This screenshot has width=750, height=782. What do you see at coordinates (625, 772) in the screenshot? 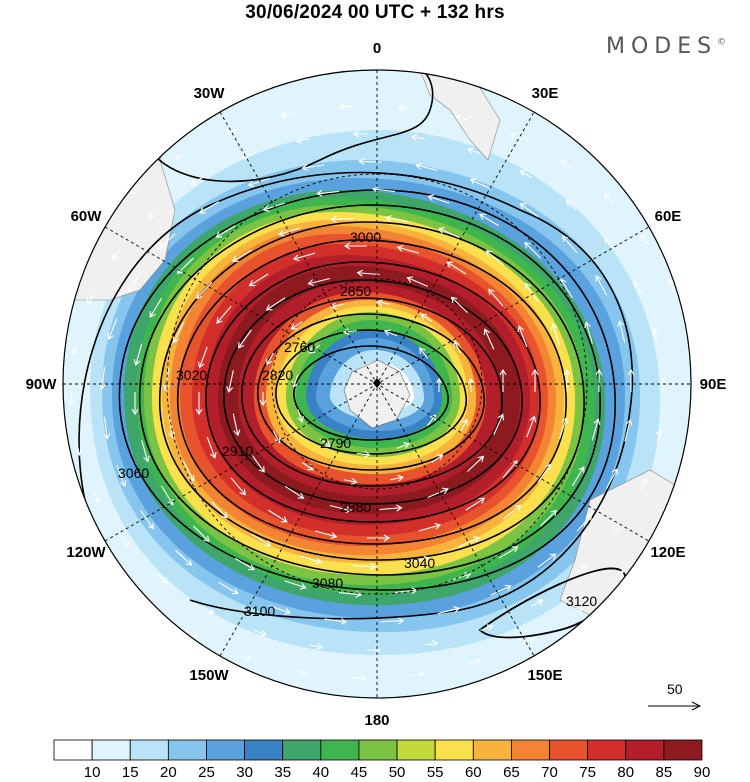
I see `colorbar-tick-label: 80` at bounding box center [625, 772].